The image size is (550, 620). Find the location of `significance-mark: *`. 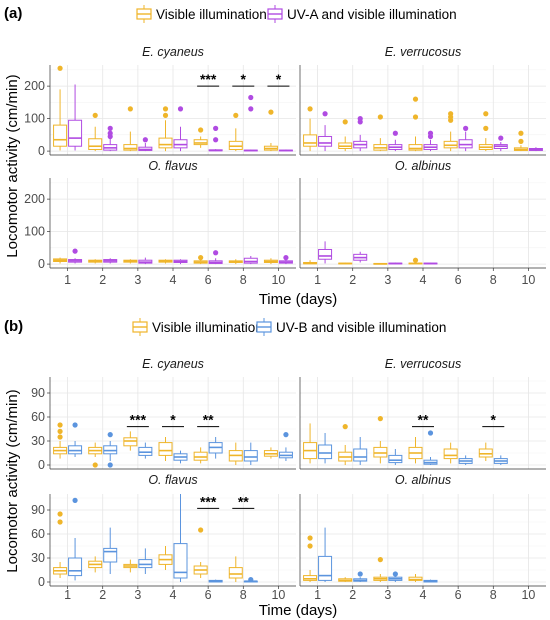

significance-mark: * is located at coordinates (173, 420).